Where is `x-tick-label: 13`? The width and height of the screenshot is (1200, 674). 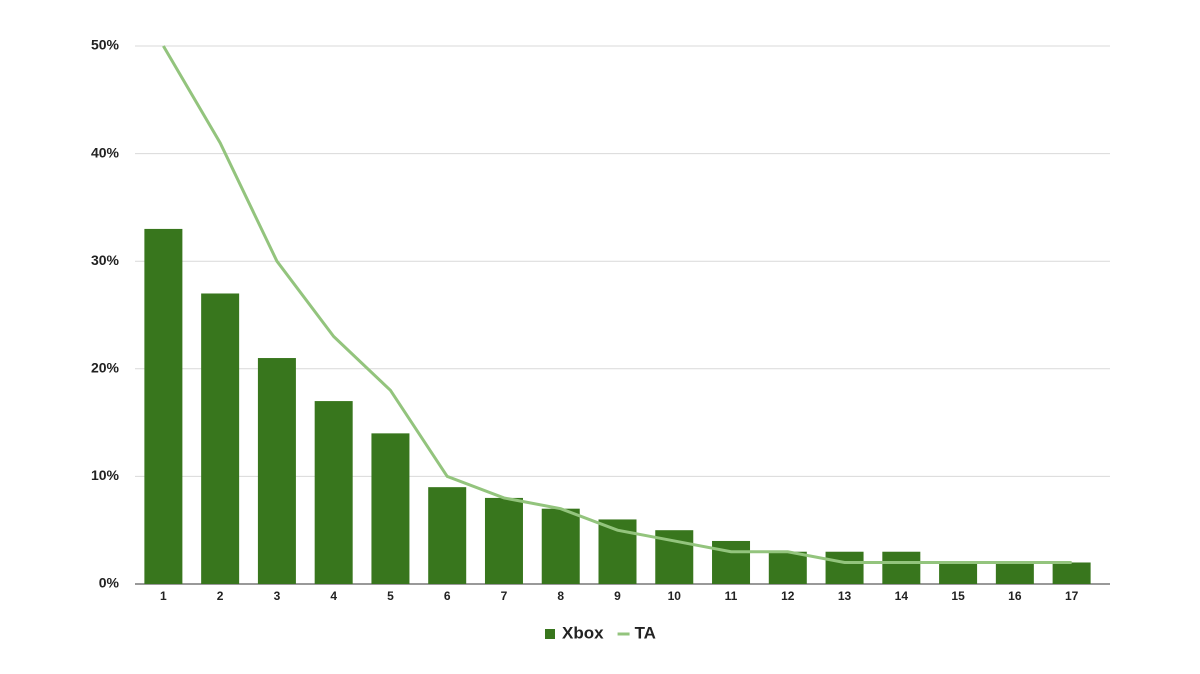 x-tick-label: 13 is located at coordinates (845, 596).